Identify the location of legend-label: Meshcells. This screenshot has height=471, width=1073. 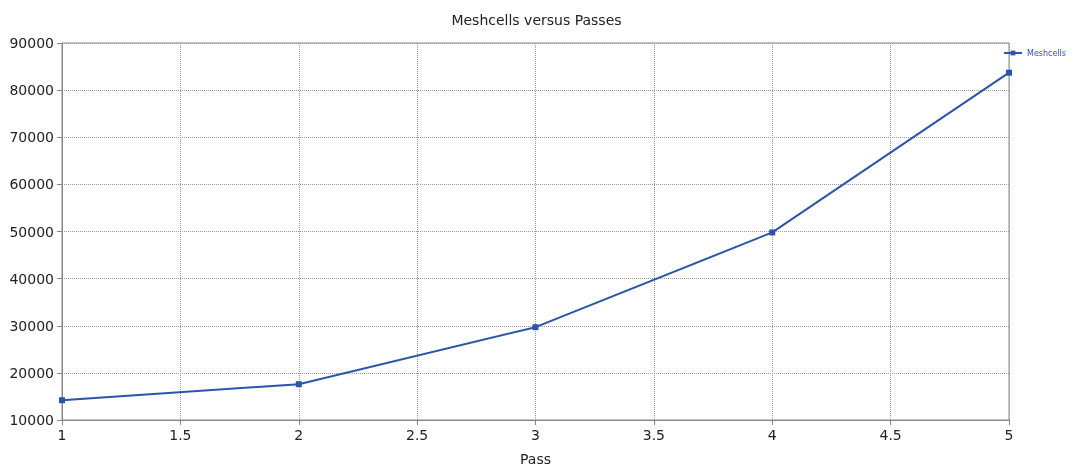
(1046, 53).